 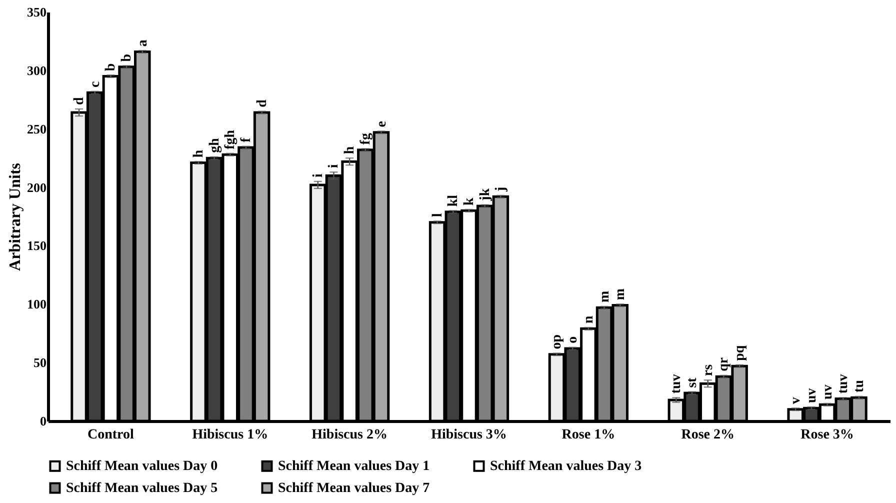 What do you see at coordinates (110, 435) in the screenshot?
I see `x-tick-label: Control` at bounding box center [110, 435].